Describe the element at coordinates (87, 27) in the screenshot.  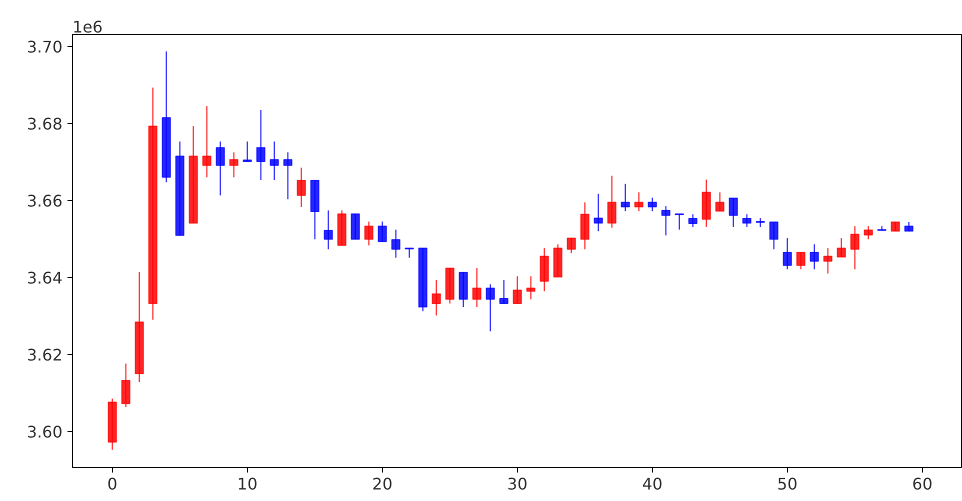
I see `annotation: 1e6` at that location.